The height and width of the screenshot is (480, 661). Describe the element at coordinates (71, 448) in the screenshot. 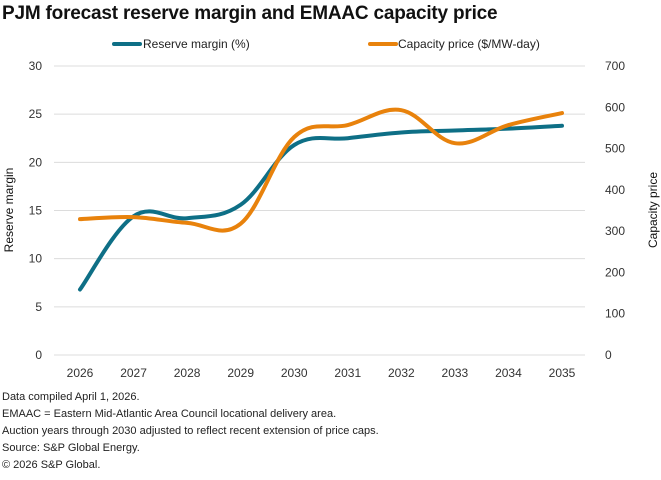

I see `note-source: Source: S&P Global Energy.` at that location.